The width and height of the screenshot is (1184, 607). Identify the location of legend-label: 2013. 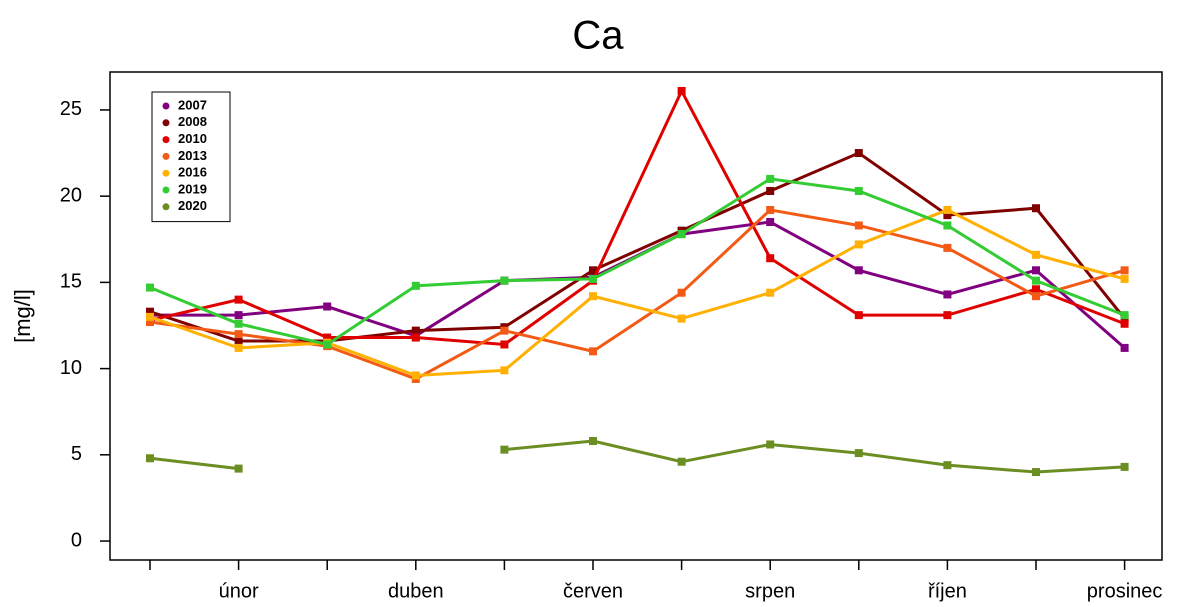
(192, 155).